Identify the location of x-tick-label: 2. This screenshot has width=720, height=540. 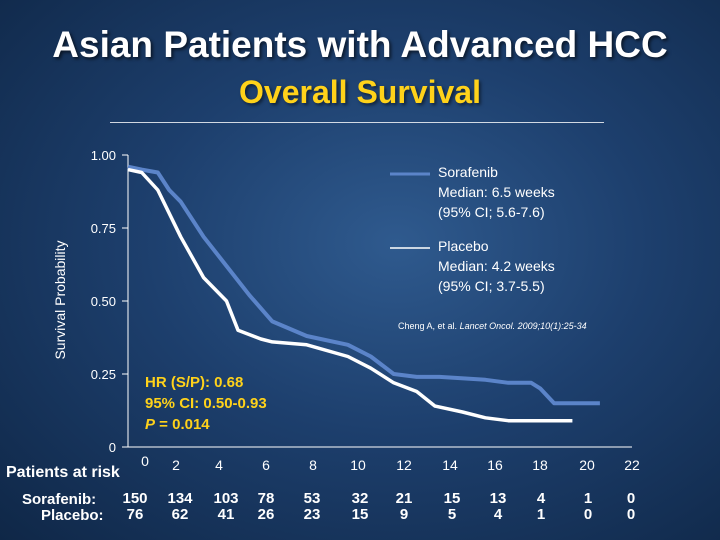
(176, 465).